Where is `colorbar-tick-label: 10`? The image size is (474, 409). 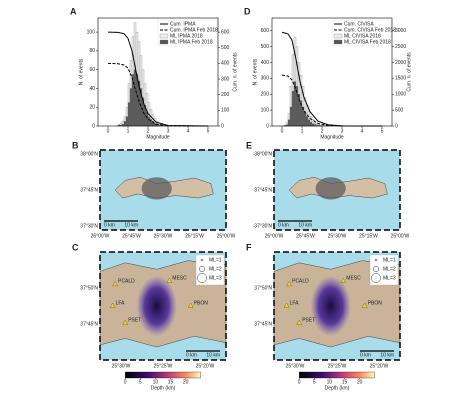
colorbar-tick-label: 10 is located at coordinates (330, 382).